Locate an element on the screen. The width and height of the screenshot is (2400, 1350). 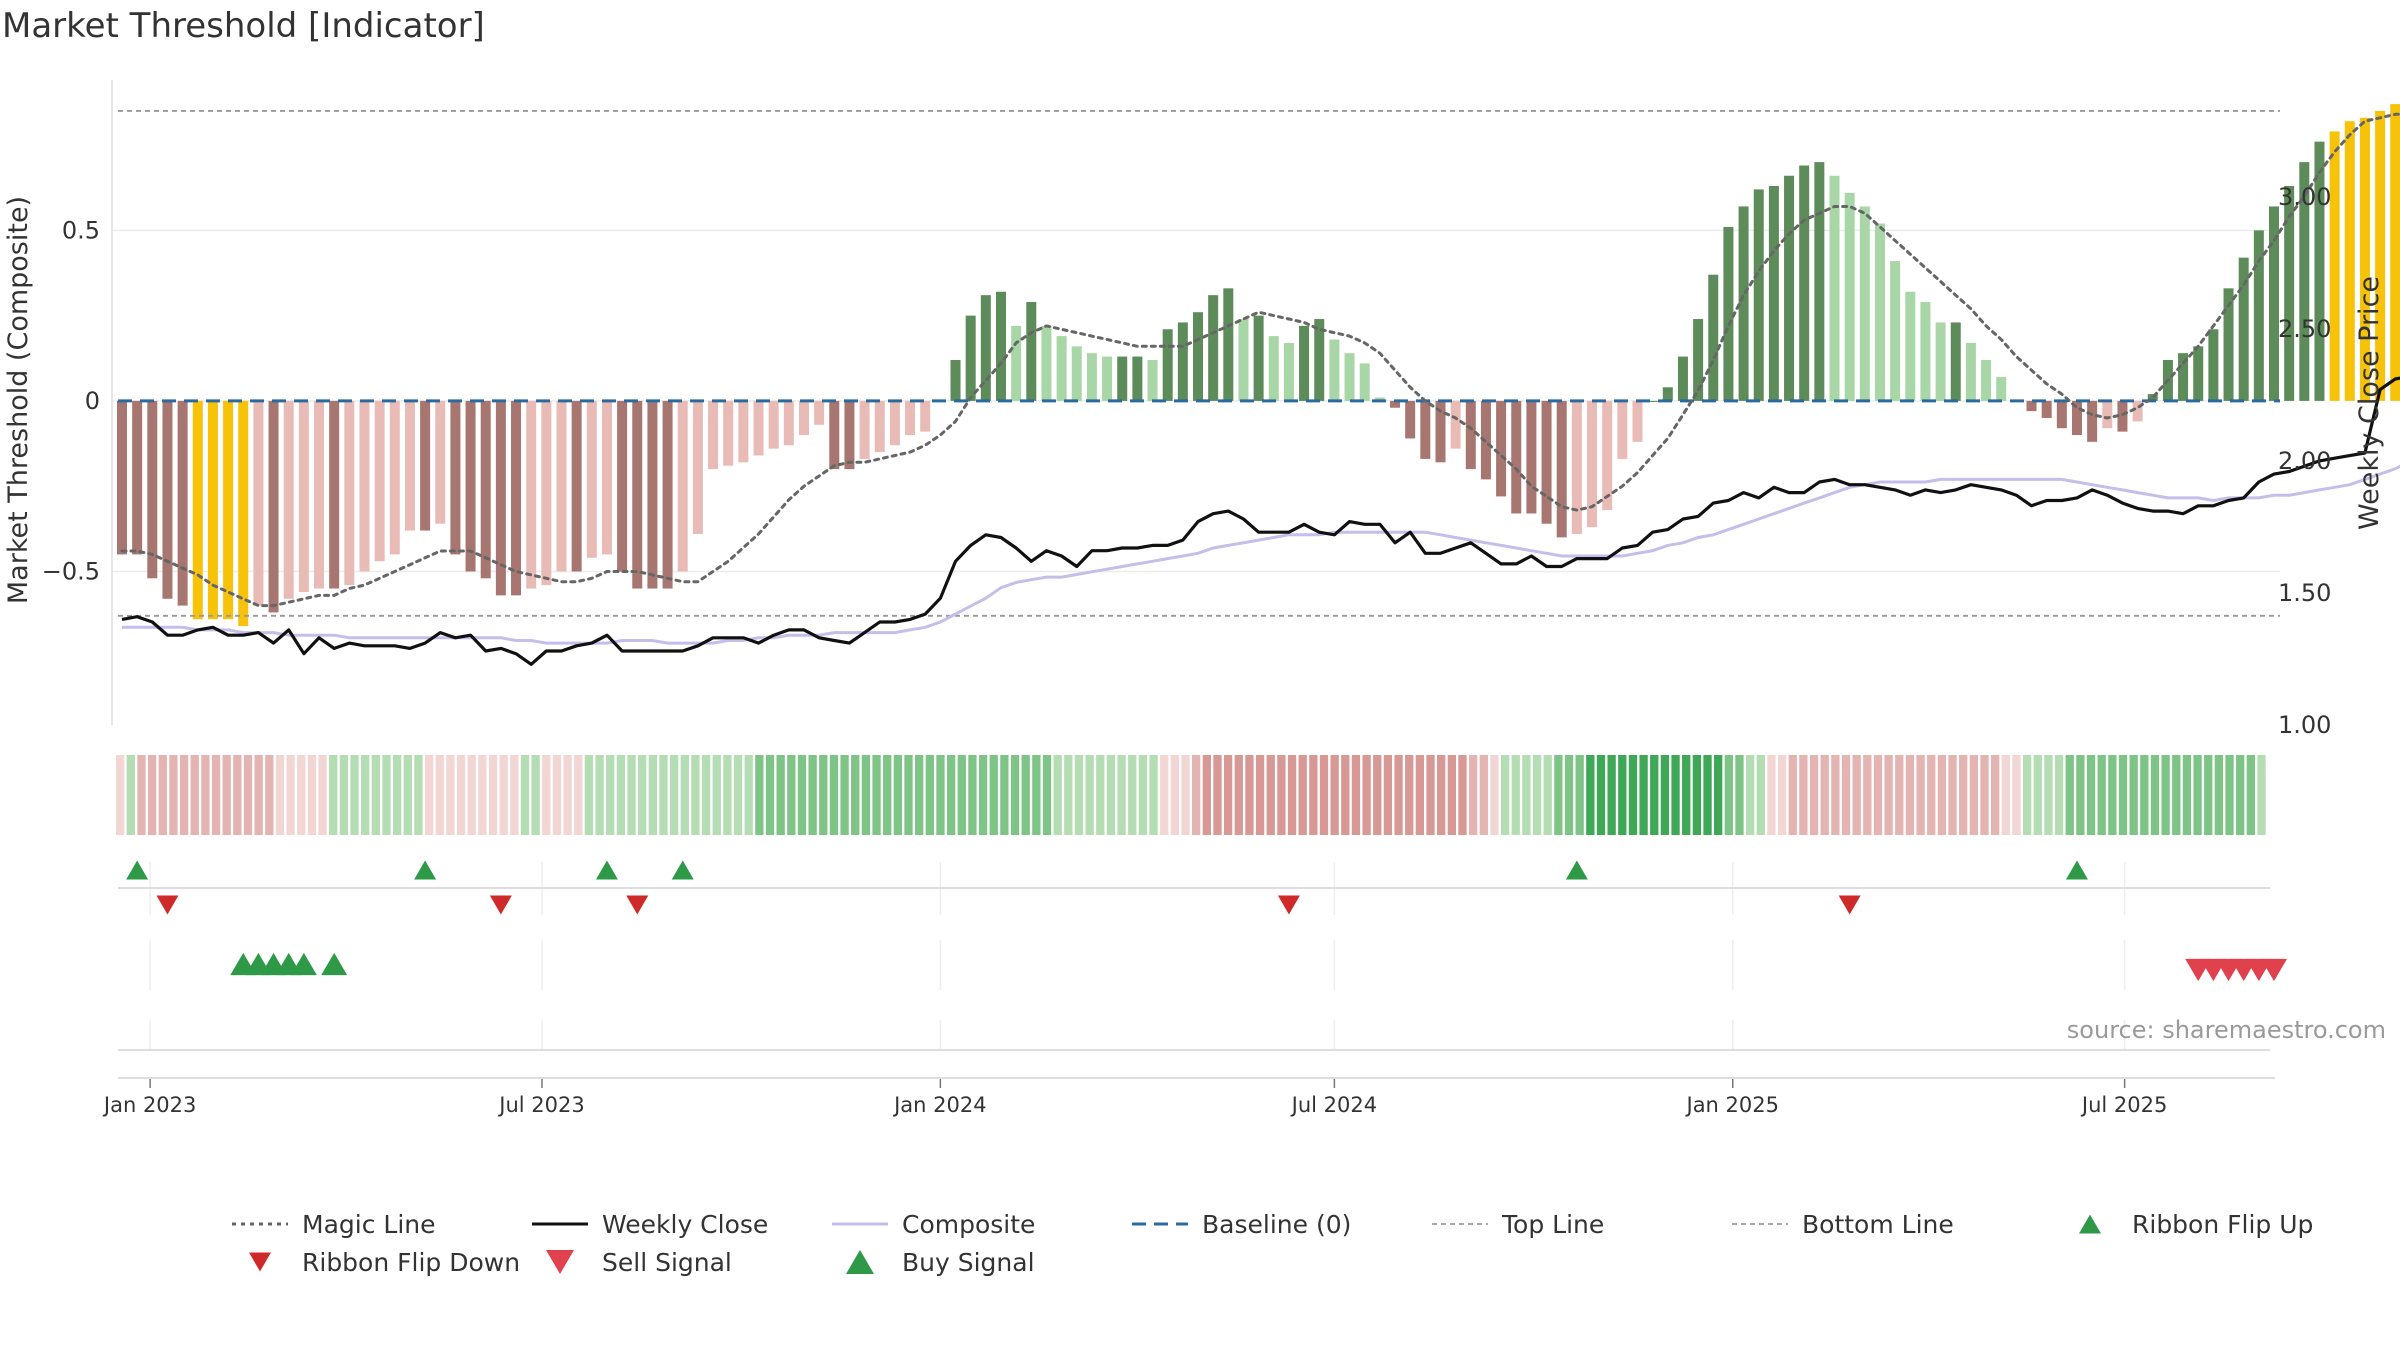
y-right-tick-label: 3.00 is located at coordinates (2304, 197).